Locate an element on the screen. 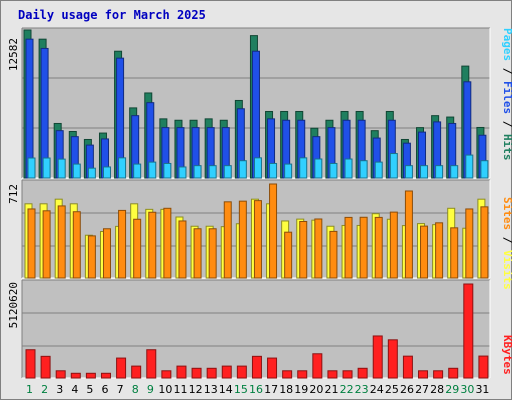  day-tick-label: 31 is located at coordinates (482, 389).